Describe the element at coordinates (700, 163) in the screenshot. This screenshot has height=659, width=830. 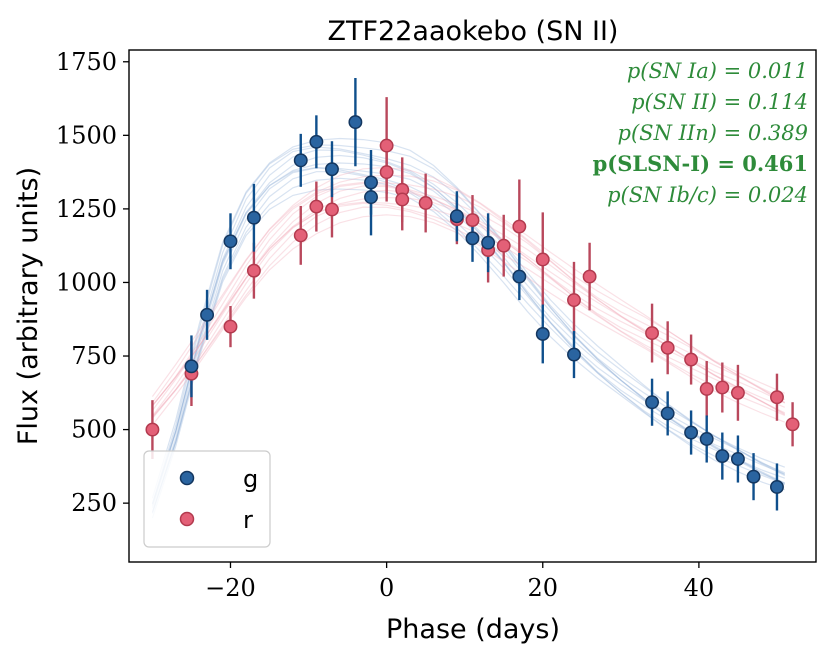
I see `probability-annotation: p(SLSN-I) = 0.461` at that location.